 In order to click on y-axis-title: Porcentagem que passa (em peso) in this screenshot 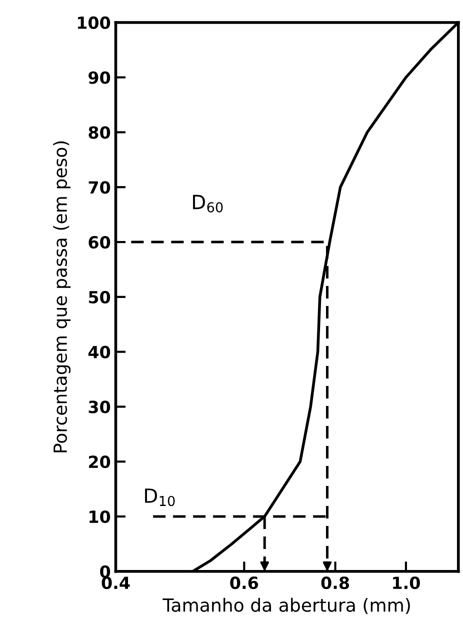, I will do `click(62, 296)`.